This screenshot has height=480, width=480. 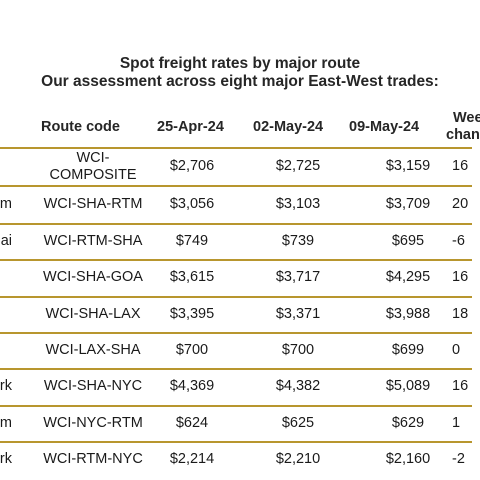 I want to click on route-name-cell: ai, so click(x=6, y=241).